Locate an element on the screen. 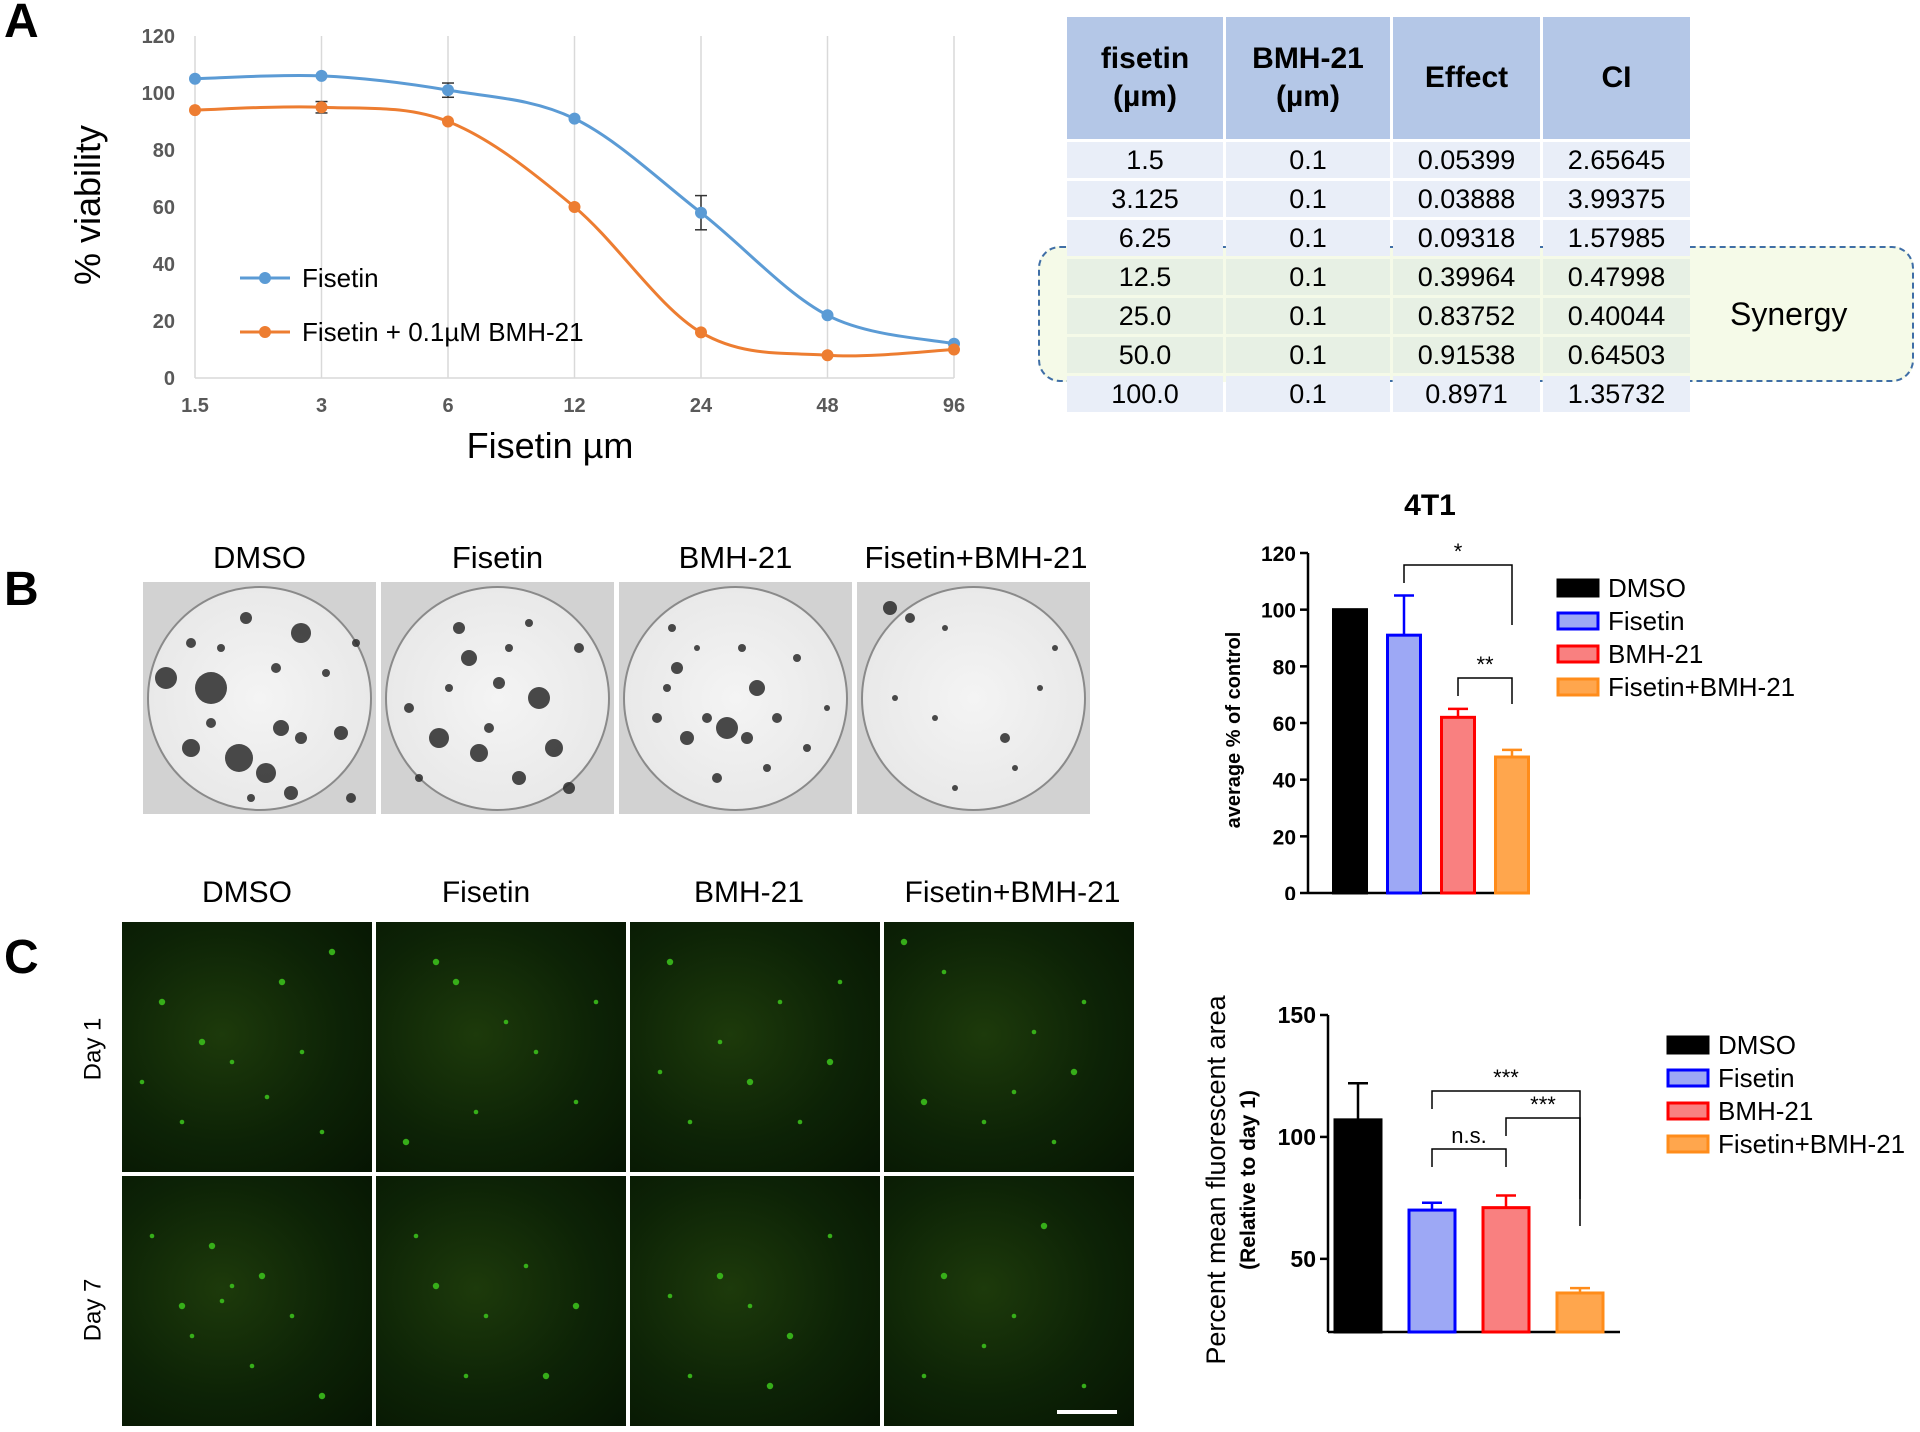 The image size is (1920, 1432). y-axis-title: average % of control is located at coordinates (1234, 730).